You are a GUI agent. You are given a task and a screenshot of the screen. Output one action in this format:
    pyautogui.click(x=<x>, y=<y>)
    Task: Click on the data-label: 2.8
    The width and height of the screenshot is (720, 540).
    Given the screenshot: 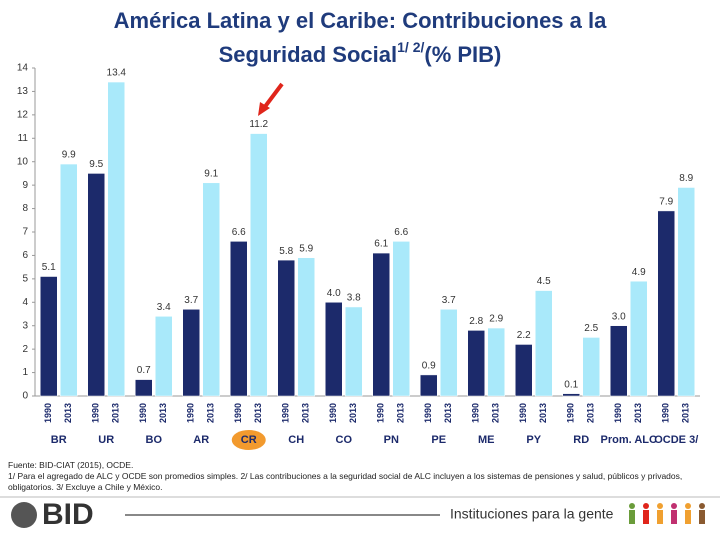 What is the action you would take?
    pyautogui.click(x=476, y=321)
    